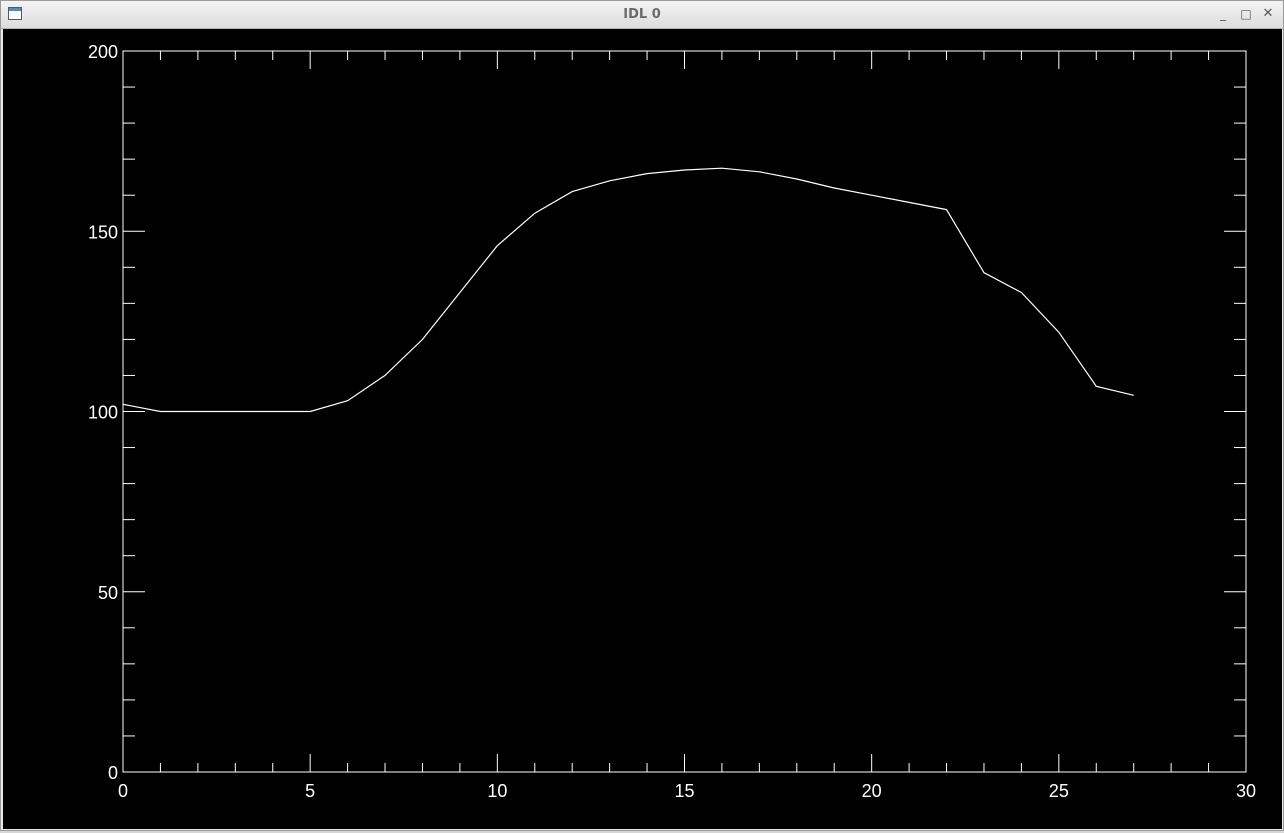  Describe the element at coordinates (103, 52) in the screenshot. I see `y-tick-label: 200` at that location.